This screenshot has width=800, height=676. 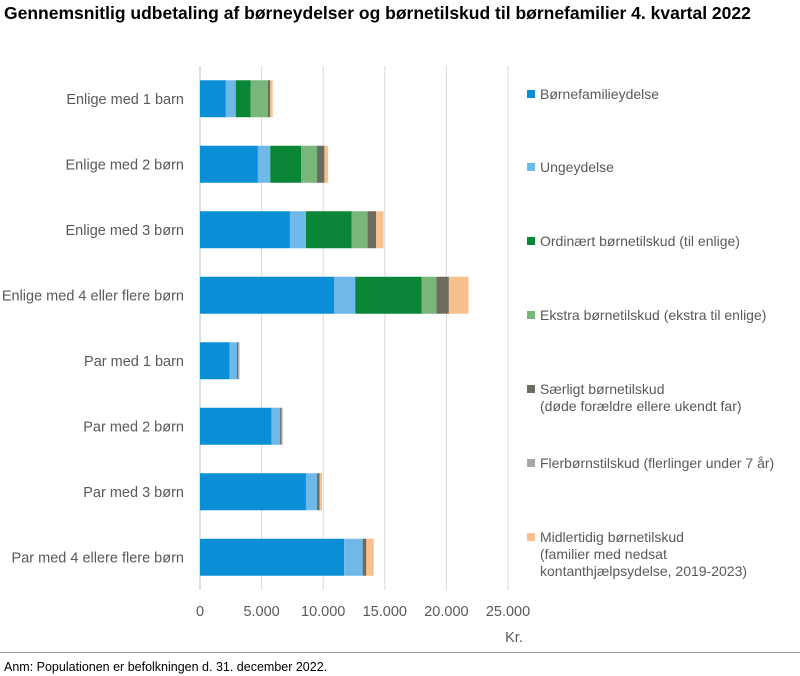 What do you see at coordinates (657, 463) in the screenshot?
I see `legend-label: Flerbørnstilskud (flerlinger under 7 år)` at bounding box center [657, 463].